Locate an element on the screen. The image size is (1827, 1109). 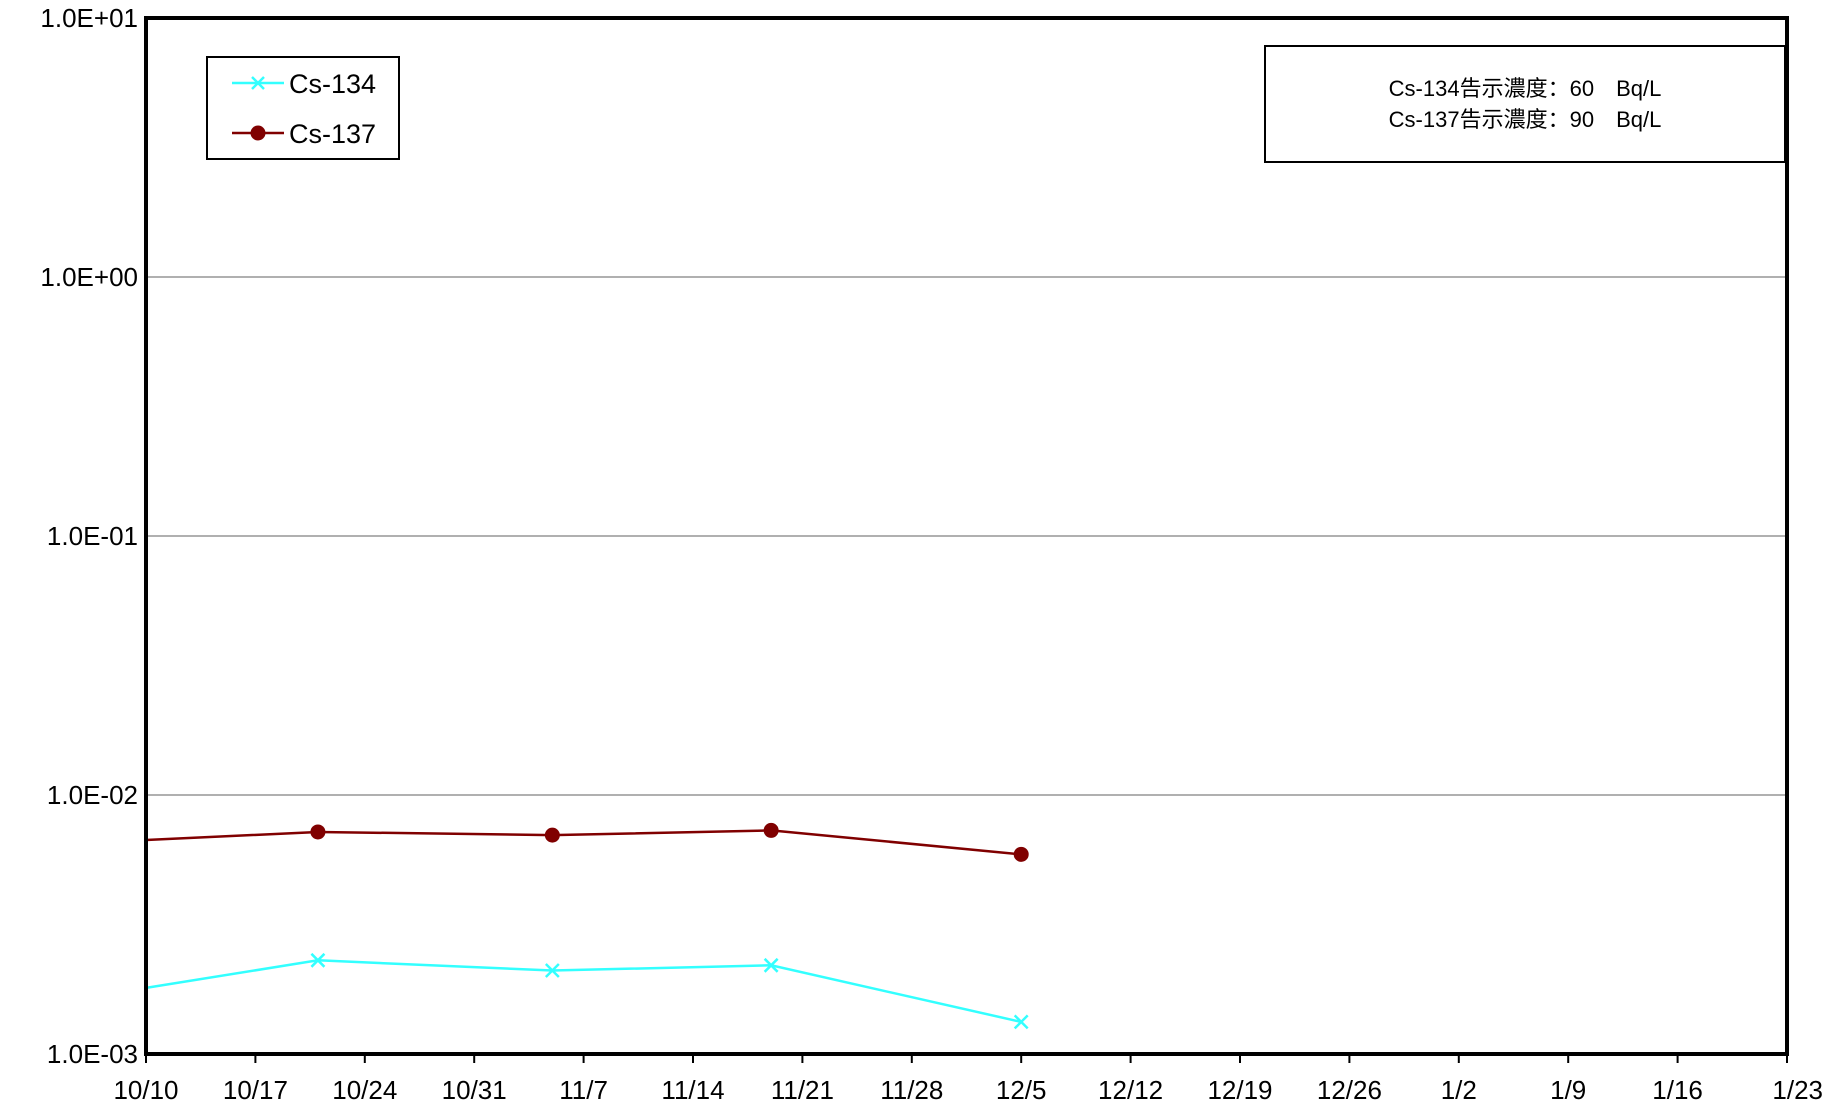
x-tick-label: 1/2 is located at coordinates (1459, 1090).